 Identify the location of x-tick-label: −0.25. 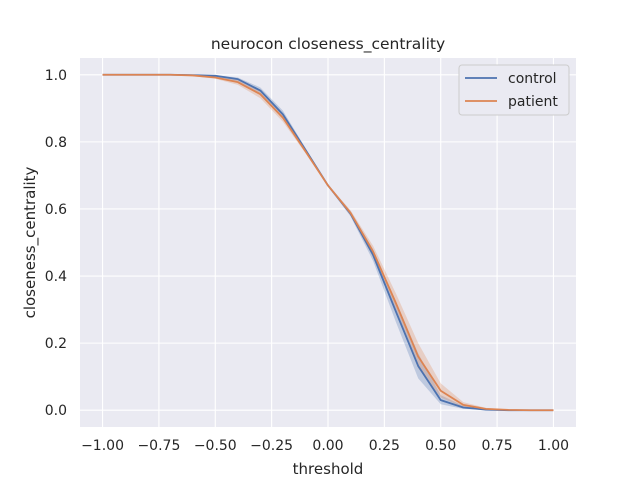
(271, 446).